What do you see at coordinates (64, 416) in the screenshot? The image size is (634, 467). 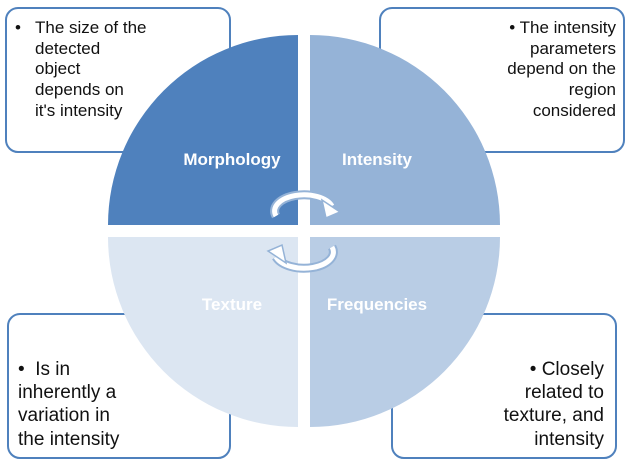 I see `note-line: variation in` at bounding box center [64, 416].